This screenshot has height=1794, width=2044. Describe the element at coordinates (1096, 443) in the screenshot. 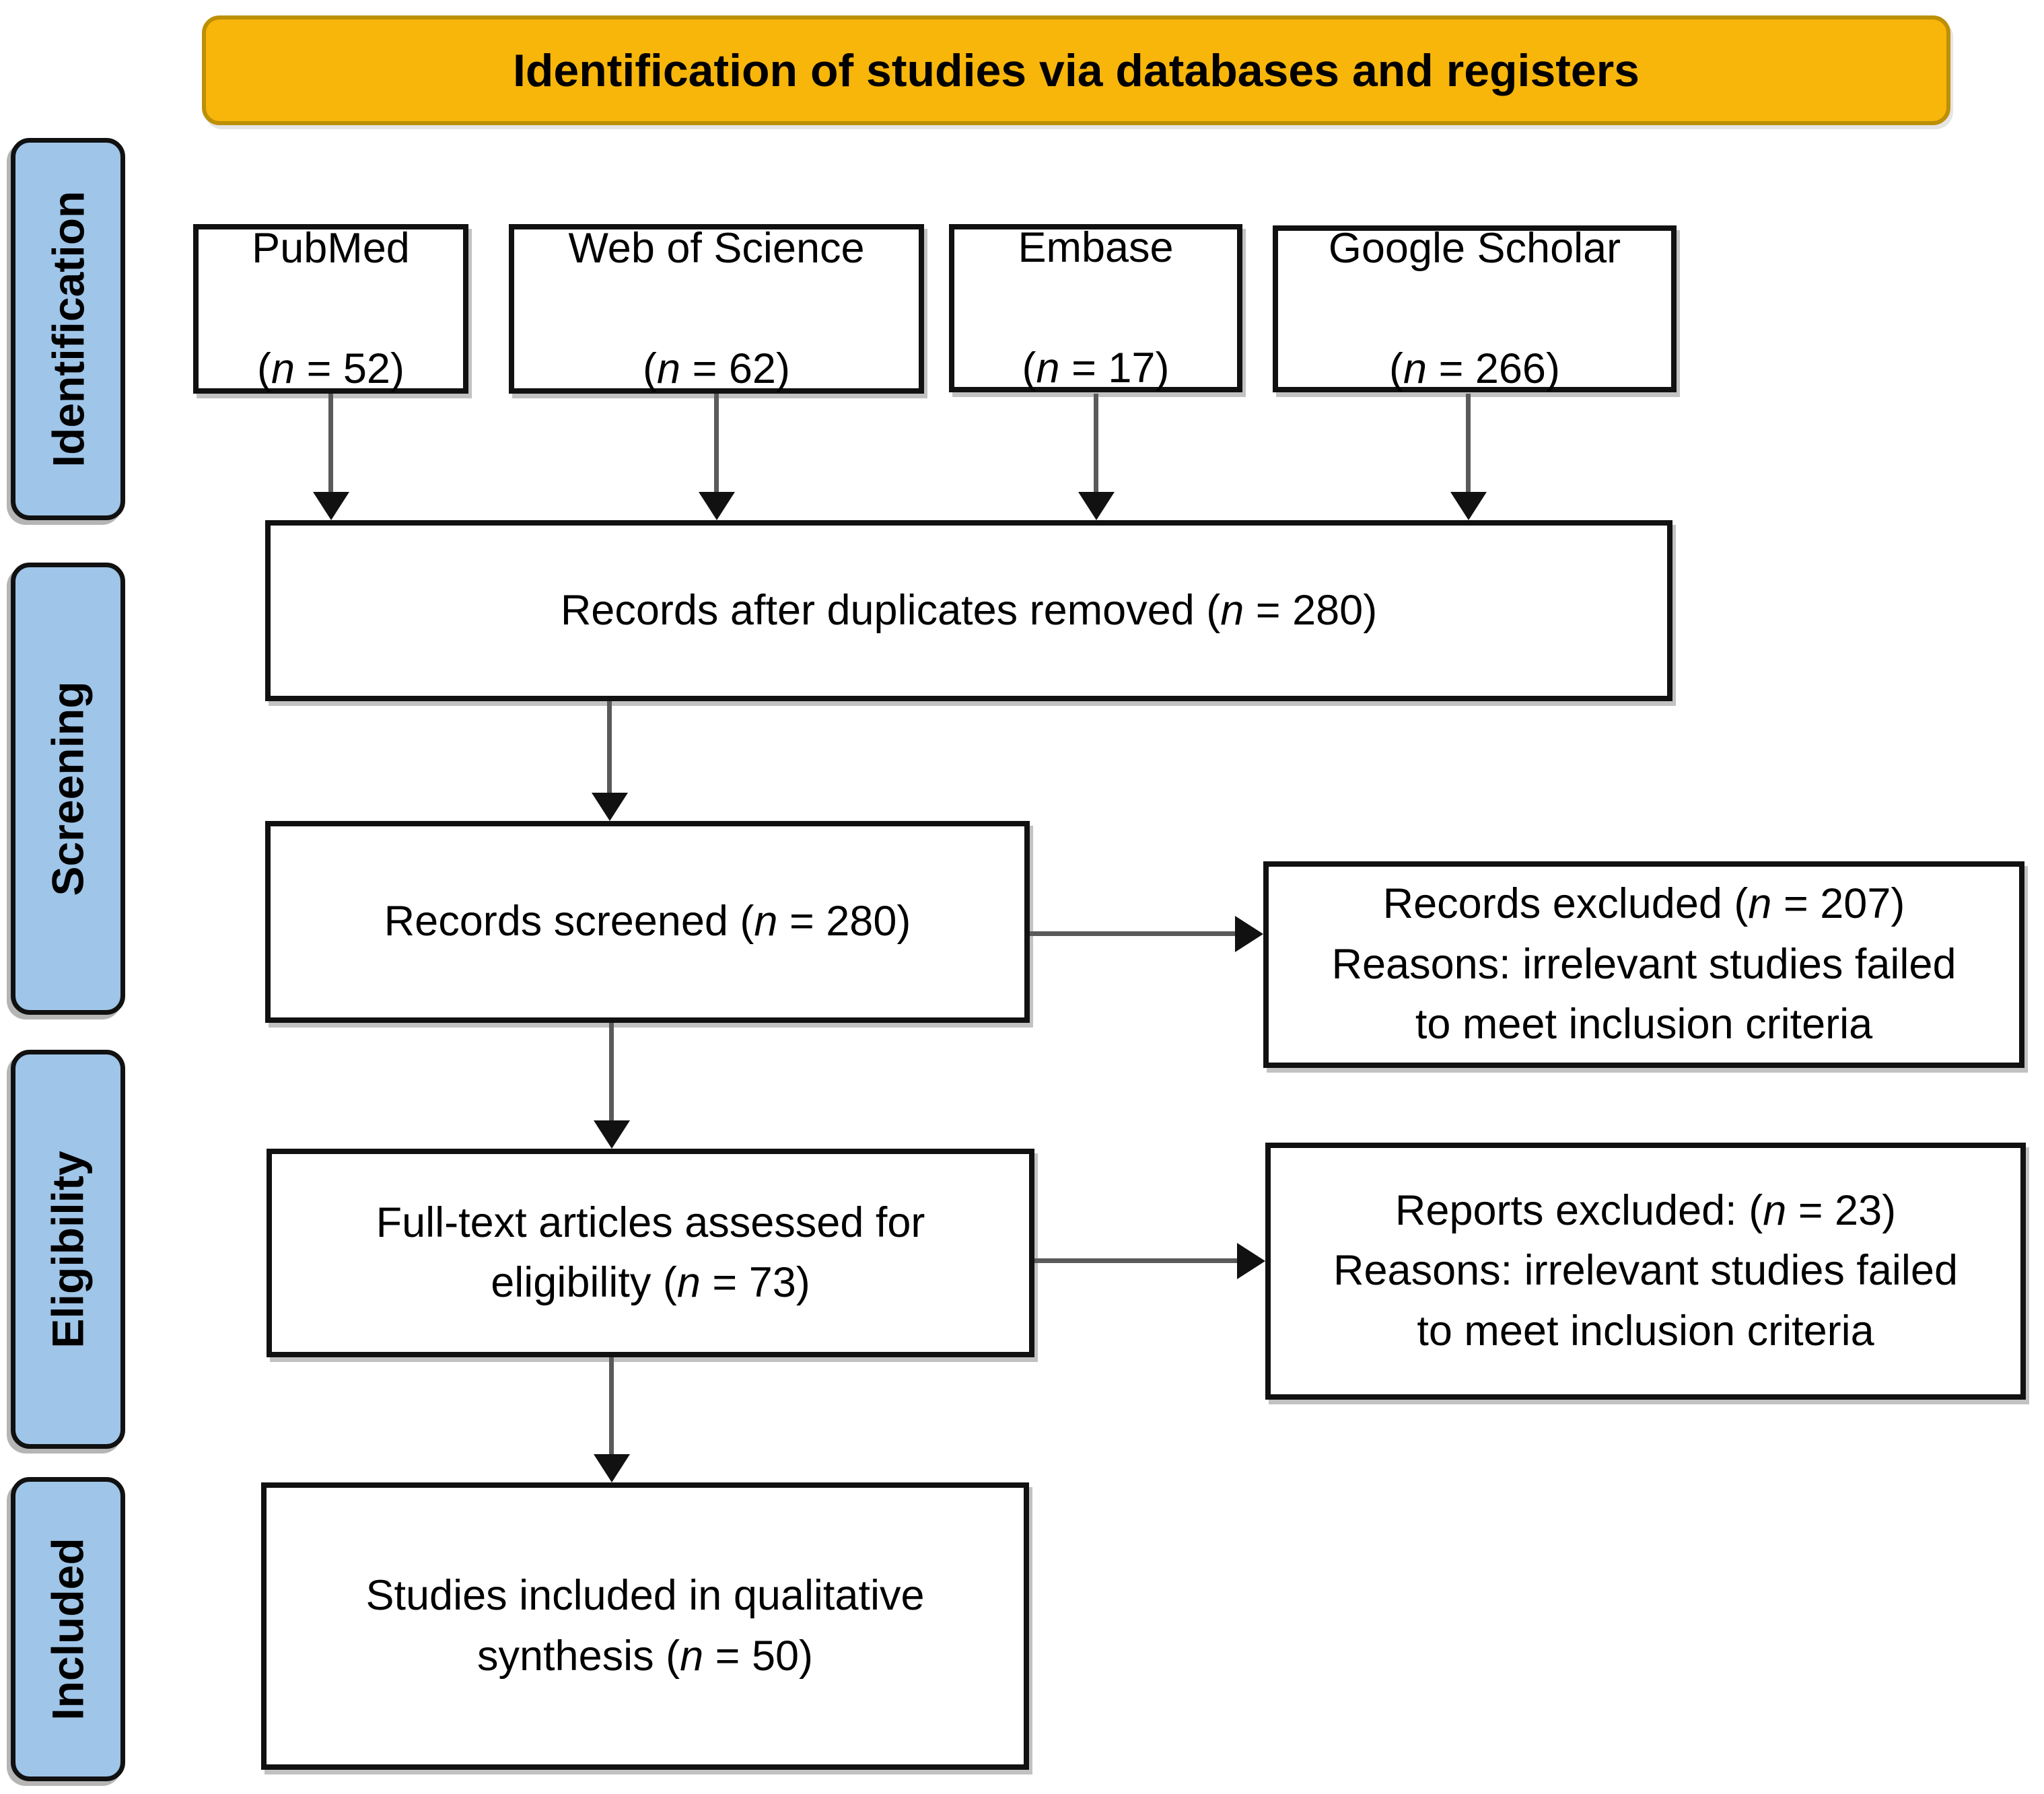

I see `arrow-embase-to-duplicates` at that location.